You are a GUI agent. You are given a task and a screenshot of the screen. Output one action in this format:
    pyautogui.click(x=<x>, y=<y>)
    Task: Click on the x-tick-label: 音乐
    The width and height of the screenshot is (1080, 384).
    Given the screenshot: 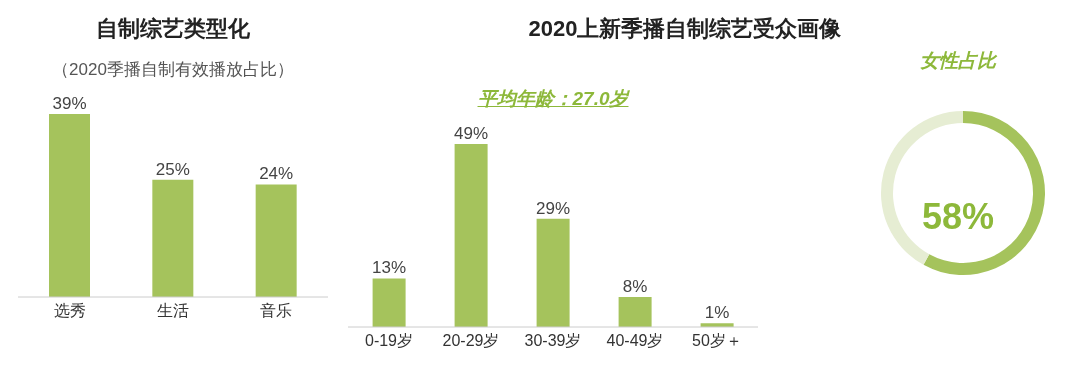 What is the action you would take?
    pyautogui.click(x=276, y=311)
    